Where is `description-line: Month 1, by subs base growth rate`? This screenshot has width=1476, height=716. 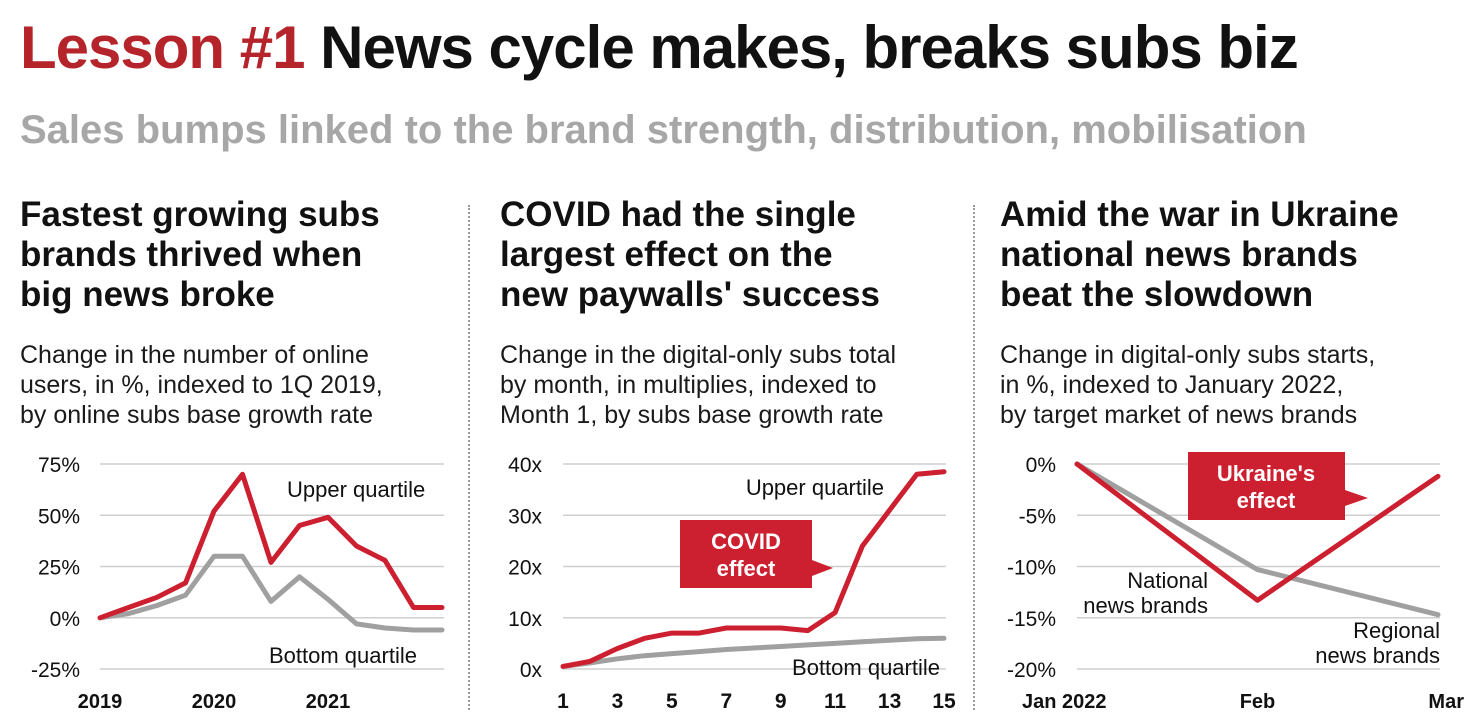
description-line: Month 1, by subs base growth rate is located at coordinates (692, 415).